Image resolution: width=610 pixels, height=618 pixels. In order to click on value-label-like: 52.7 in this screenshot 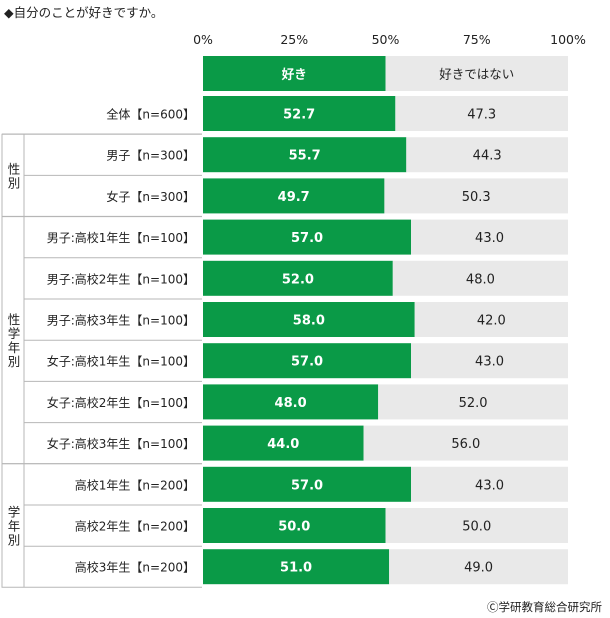, I will do `click(299, 115)`.